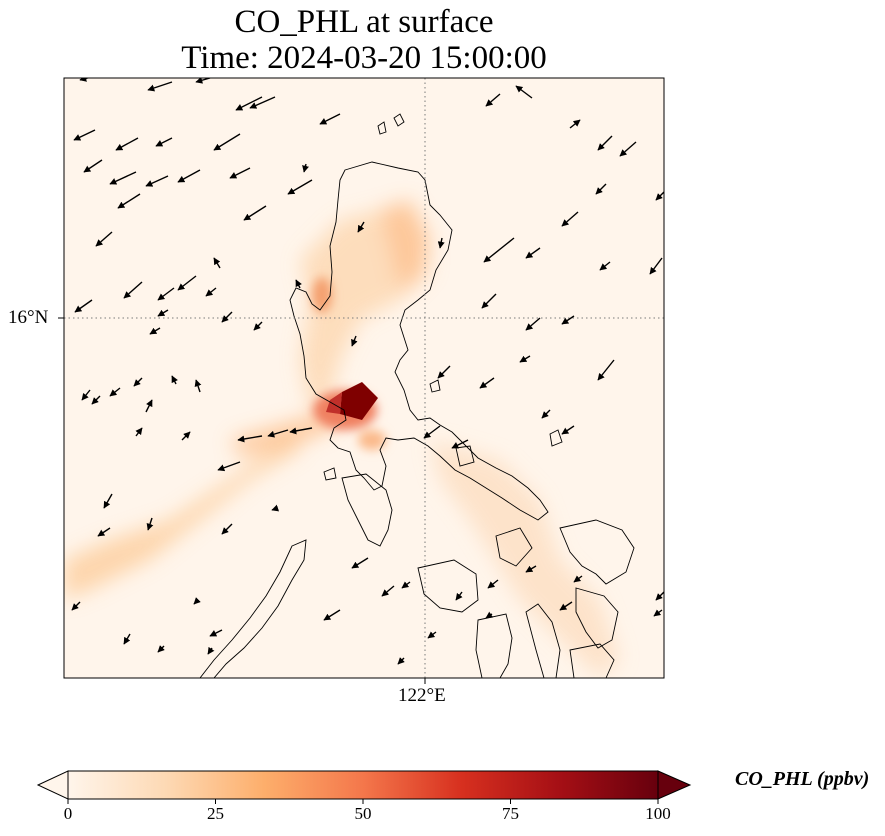 This screenshot has width=885, height=836. I want to click on coastline-batanes, so click(382, 128).